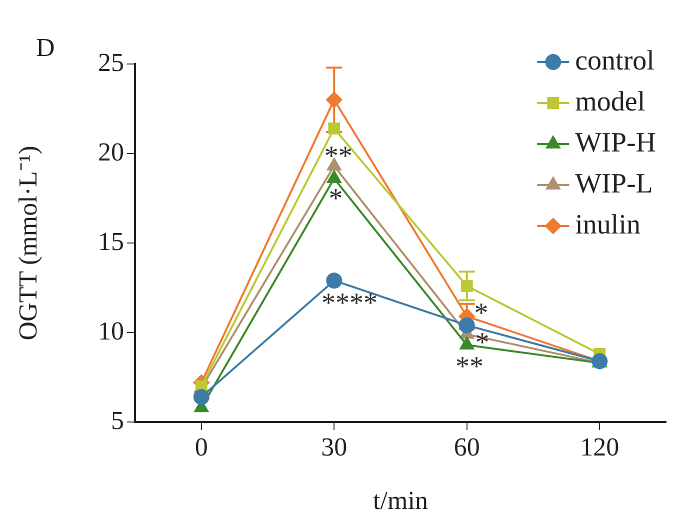 The width and height of the screenshot is (675, 522). I want to click on legend-label: control, so click(615, 60).